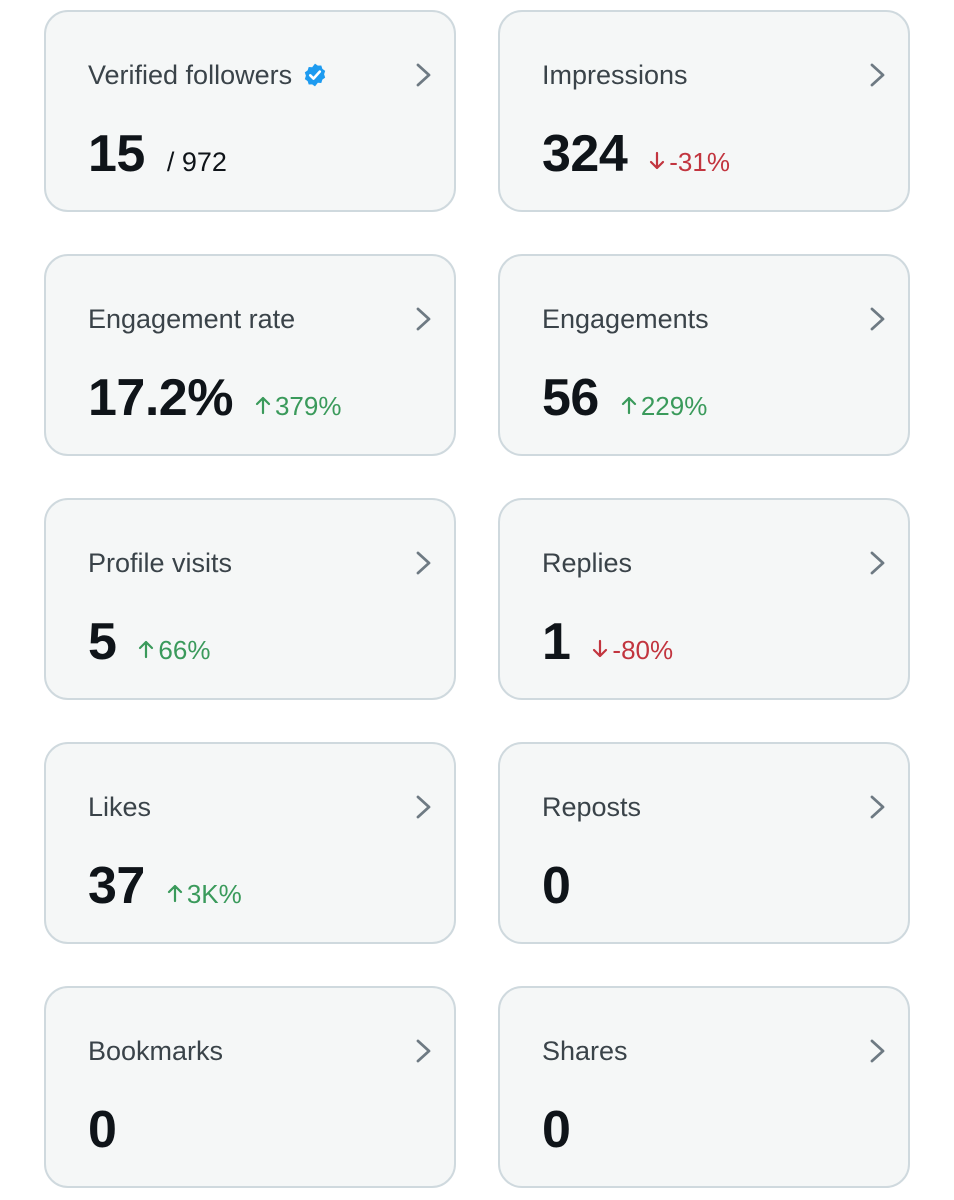  I want to click on card-title: Shares, so click(585, 1051).